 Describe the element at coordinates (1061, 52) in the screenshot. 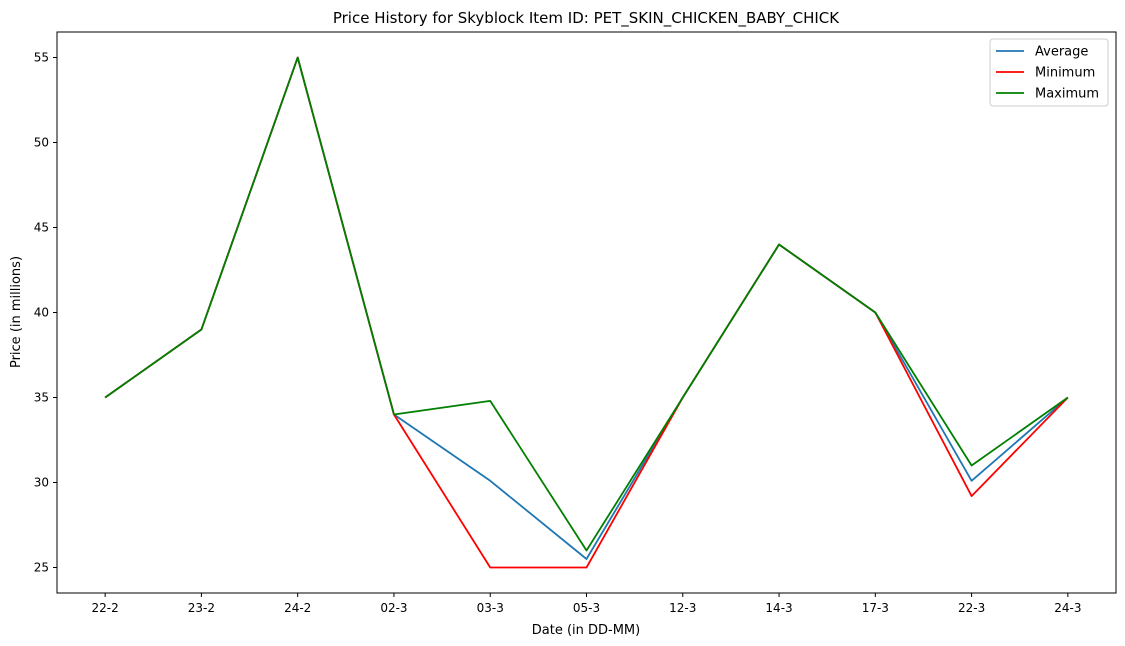

I see `legend-label: Average` at that location.